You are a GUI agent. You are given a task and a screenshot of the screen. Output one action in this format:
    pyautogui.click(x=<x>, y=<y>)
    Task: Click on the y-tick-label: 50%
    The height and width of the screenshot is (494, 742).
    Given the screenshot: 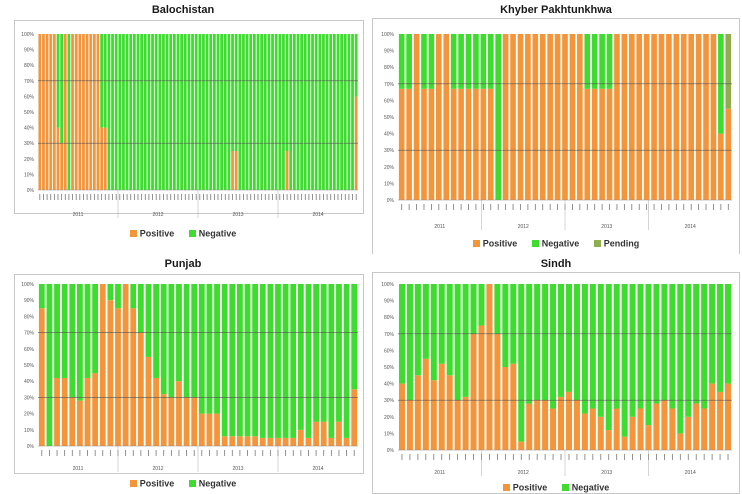 What is the action you would take?
    pyautogui.click(x=29, y=366)
    